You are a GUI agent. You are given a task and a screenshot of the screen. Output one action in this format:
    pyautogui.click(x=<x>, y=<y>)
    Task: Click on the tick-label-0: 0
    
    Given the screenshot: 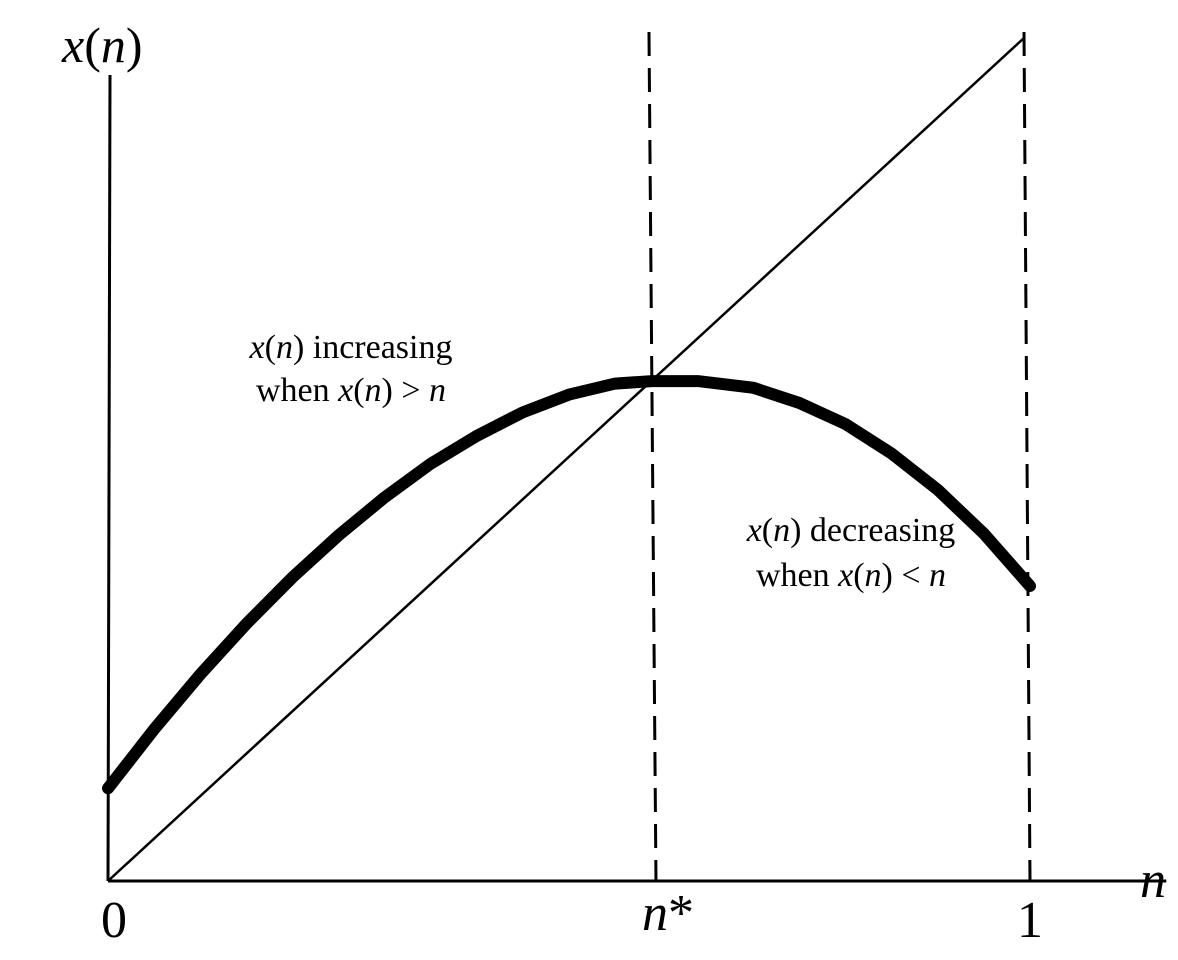 What is the action you would take?
    pyautogui.click(x=114, y=920)
    